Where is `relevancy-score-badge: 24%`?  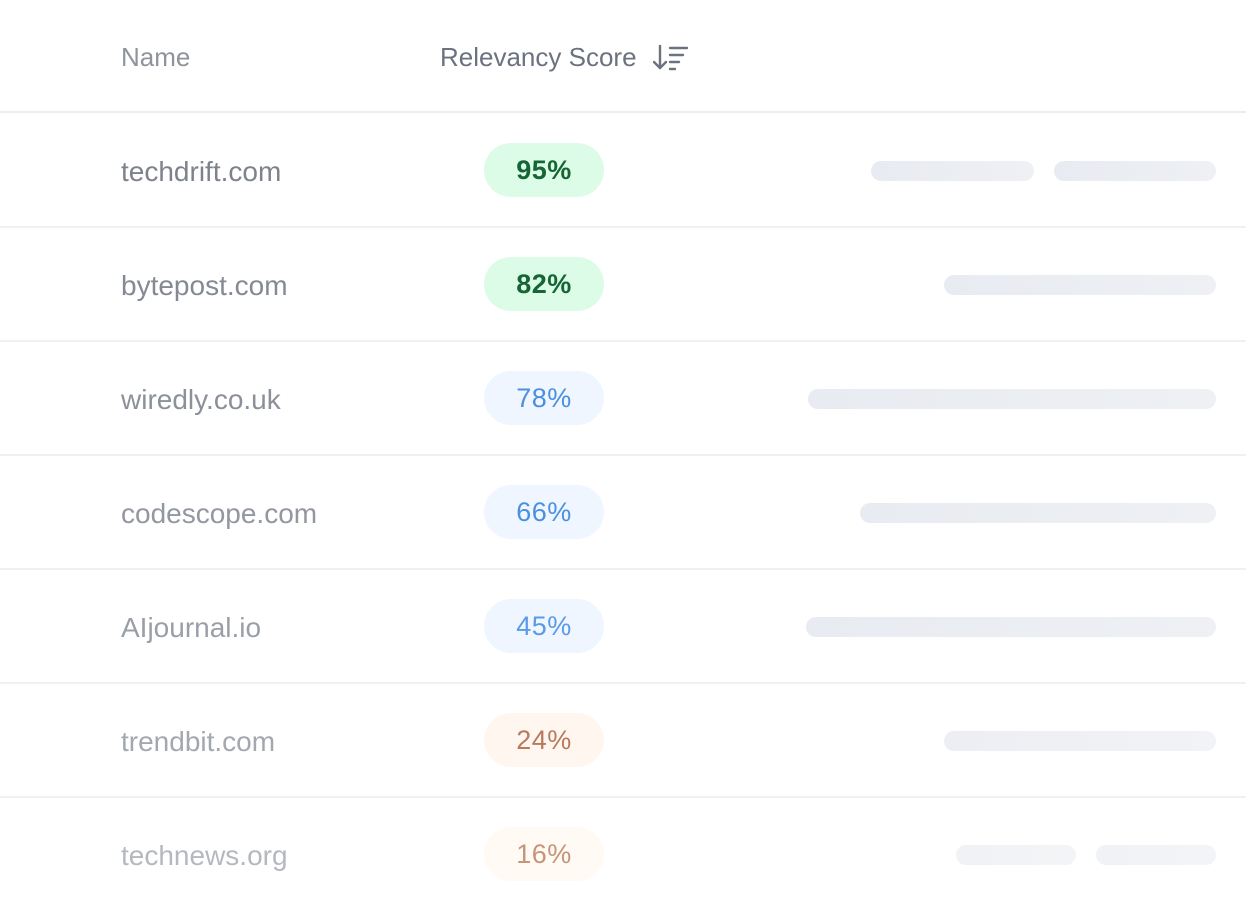
relevancy-score-badge: 24% is located at coordinates (544, 740).